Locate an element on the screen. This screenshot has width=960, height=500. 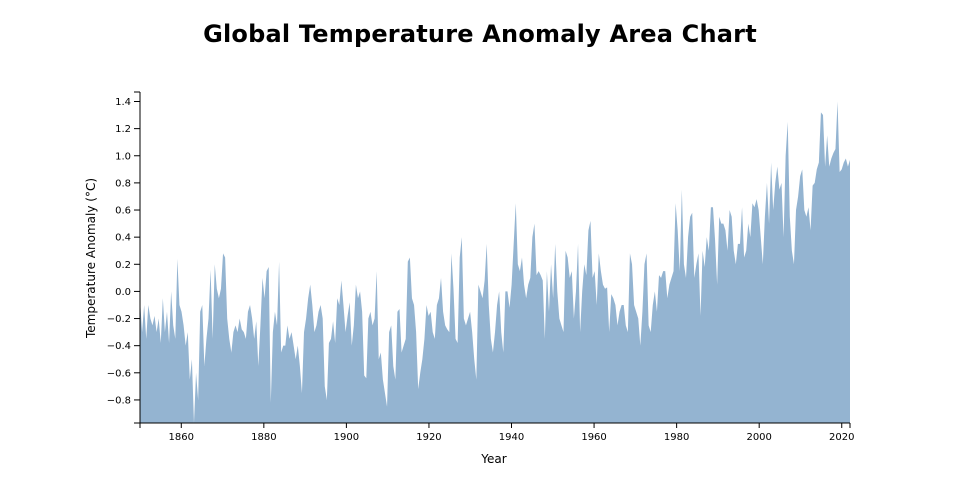
x-tick-label: 1920 is located at coordinates (428, 437).